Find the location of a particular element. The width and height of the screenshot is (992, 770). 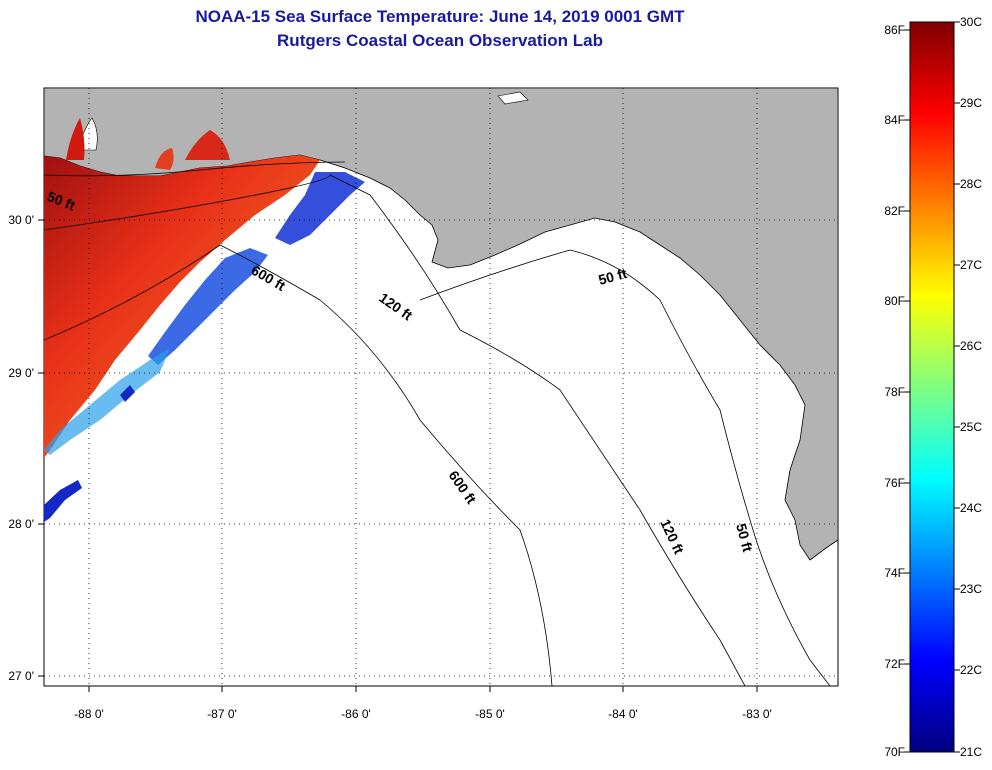

colorbar-label-c: 23C is located at coordinates (971, 589).